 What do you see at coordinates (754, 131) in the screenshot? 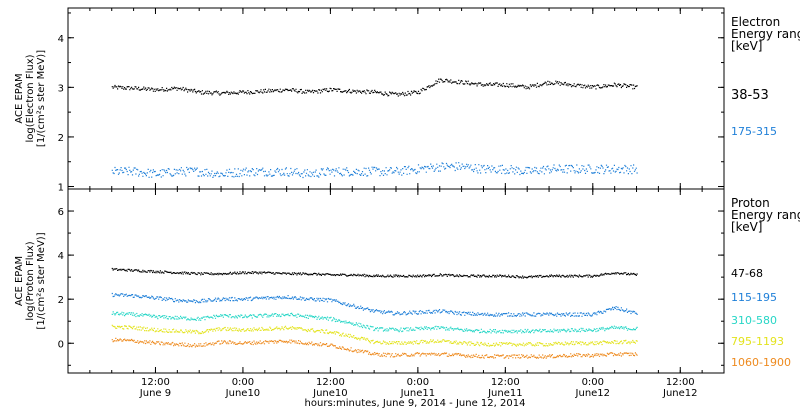
I see `legend-entry: 175-315` at bounding box center [754, 131].